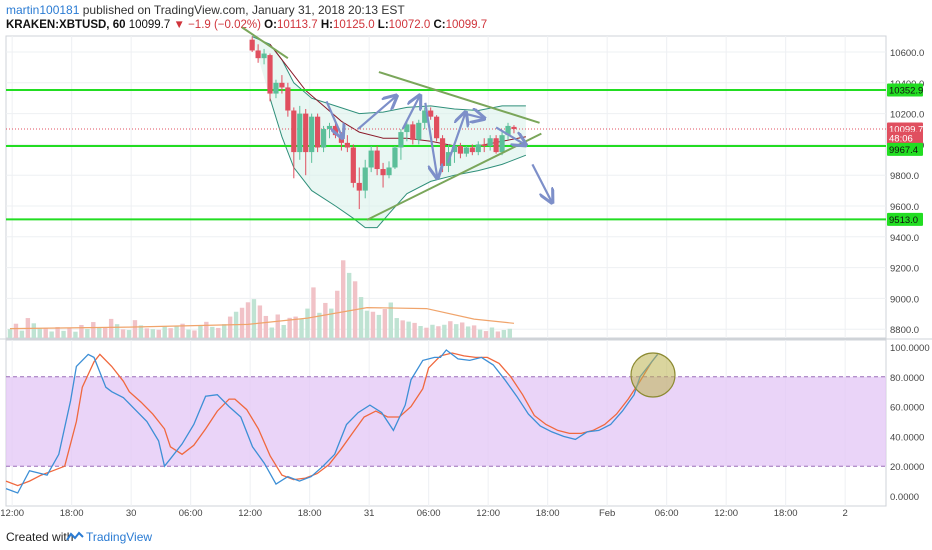 The width and height of the screenshot is (932, 550). Describe the element at coordinates (383, 25) in the screenshot. I see `low-label: L:` at that location.